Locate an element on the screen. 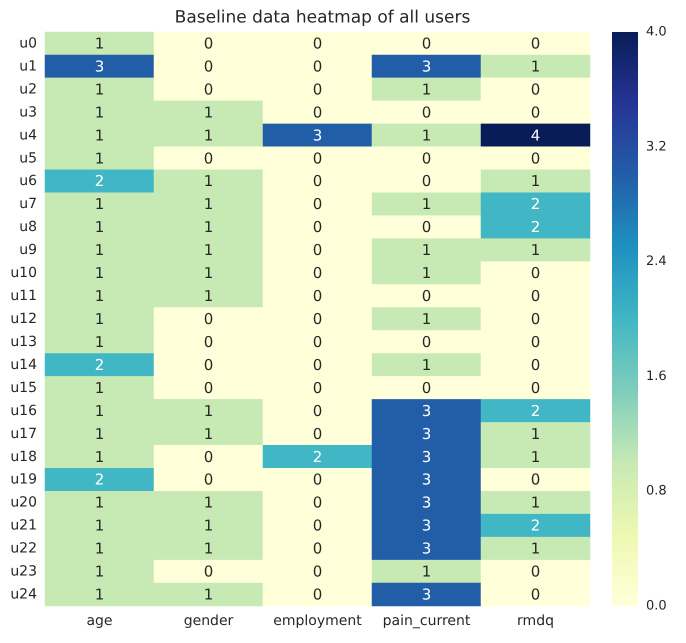  y-tick-label: u5 is located at coordinates (28, 158).